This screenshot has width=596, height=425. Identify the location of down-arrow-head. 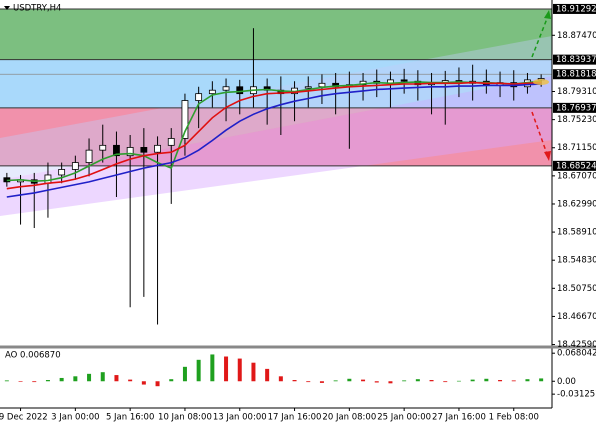
(547, 156).